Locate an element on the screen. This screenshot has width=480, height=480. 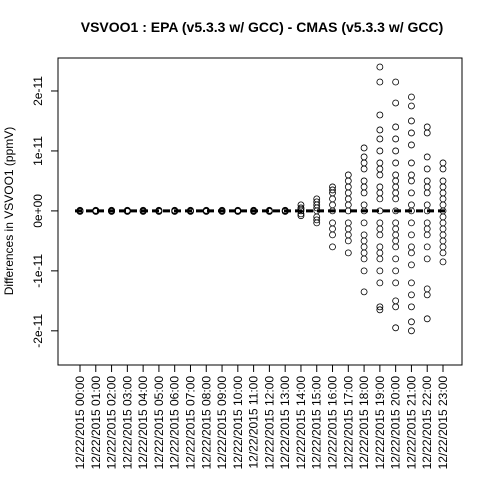
x-tick-label: 12/22/2015 00:00 is located at coordinates (80, 423).